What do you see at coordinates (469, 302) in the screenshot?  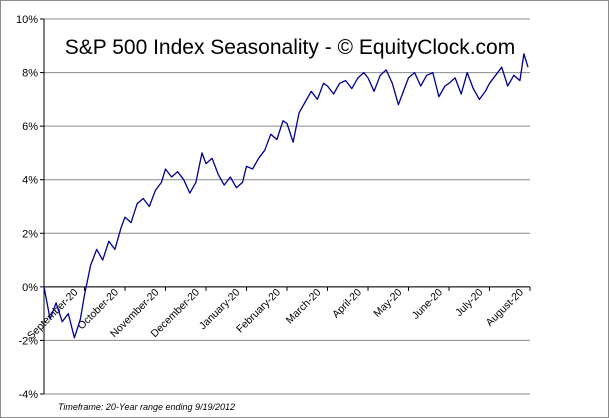 I see `x-tick-label: July-20` at bounding box center [469, 302].